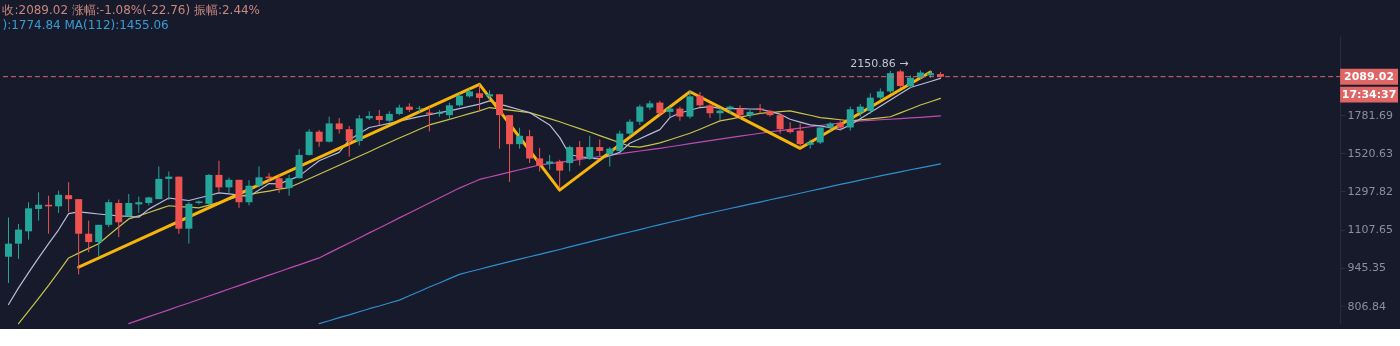 The image size is (1400, 346). Describe the element at coordinates (131, 10) in the screenshot. I see `chart-title: 收:2089.02 涨幅:-1.08%(-22.76) 振幅:2.44%` at that location.